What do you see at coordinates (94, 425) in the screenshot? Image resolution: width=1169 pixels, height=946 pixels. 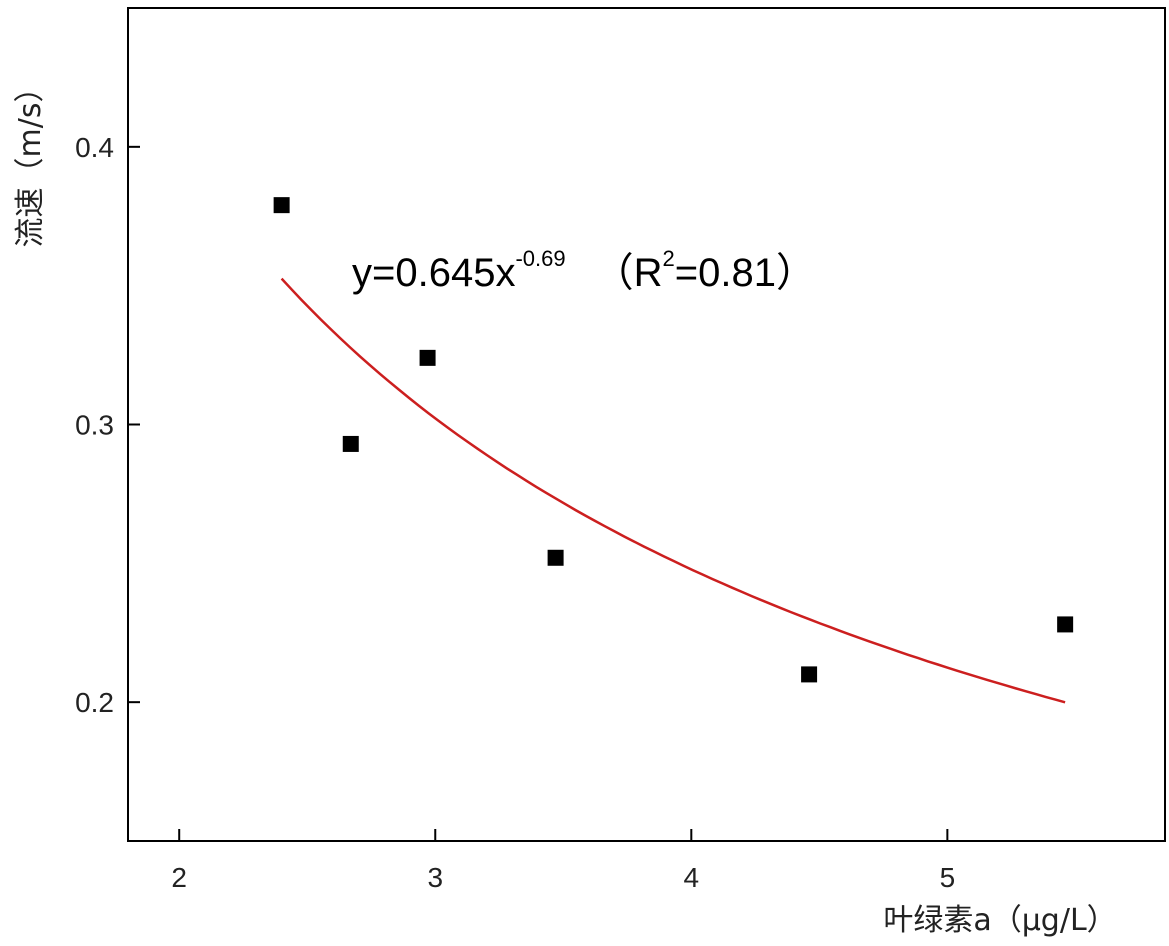 I see `y-tick-label: 0.3` at bounding box center [94, 425].